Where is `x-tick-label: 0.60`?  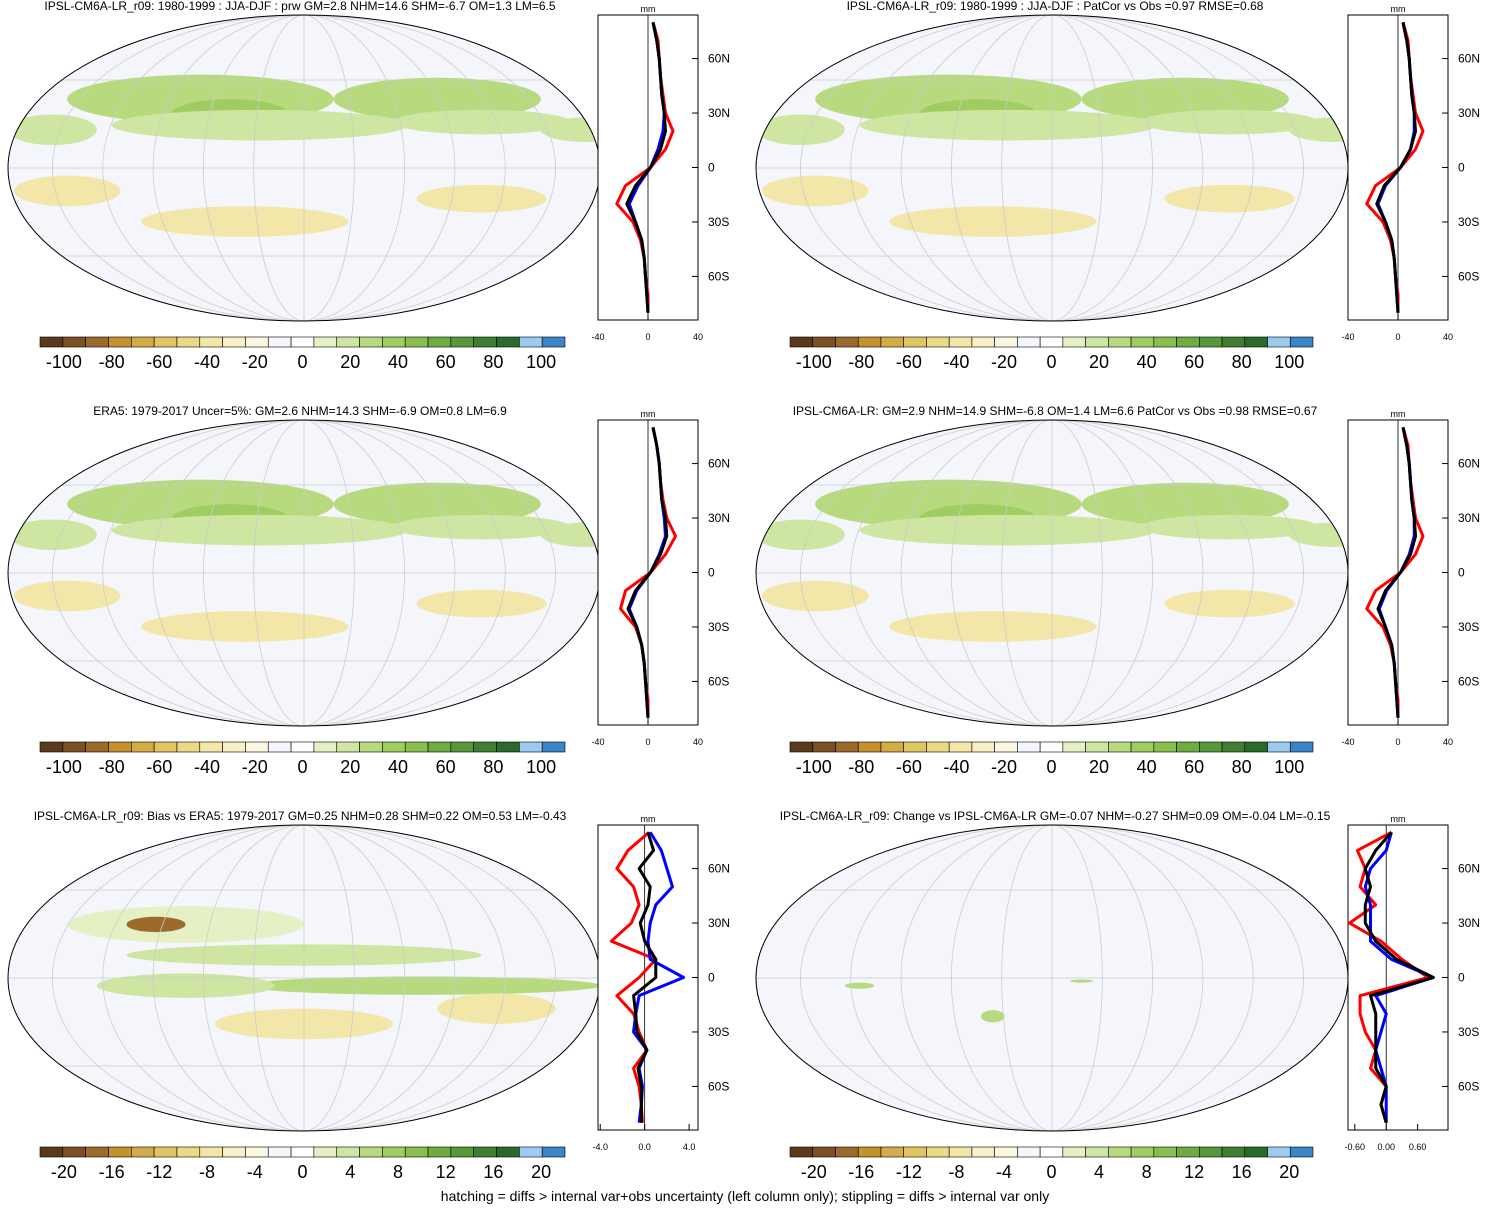 x-tick-label: 0.60 is located at coordinates (1418, 1147).